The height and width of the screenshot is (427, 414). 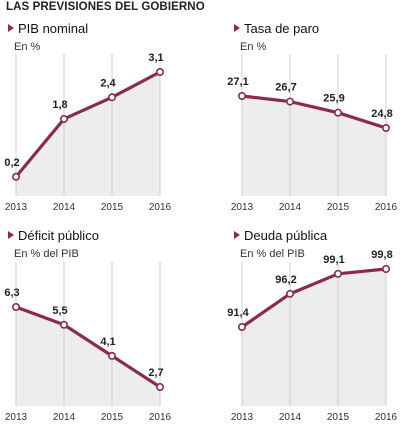 What do you see at coordinates (108, 83) in the screenshot?
I see `data-label-2015: 2,4` at bounding box center [108, 83].